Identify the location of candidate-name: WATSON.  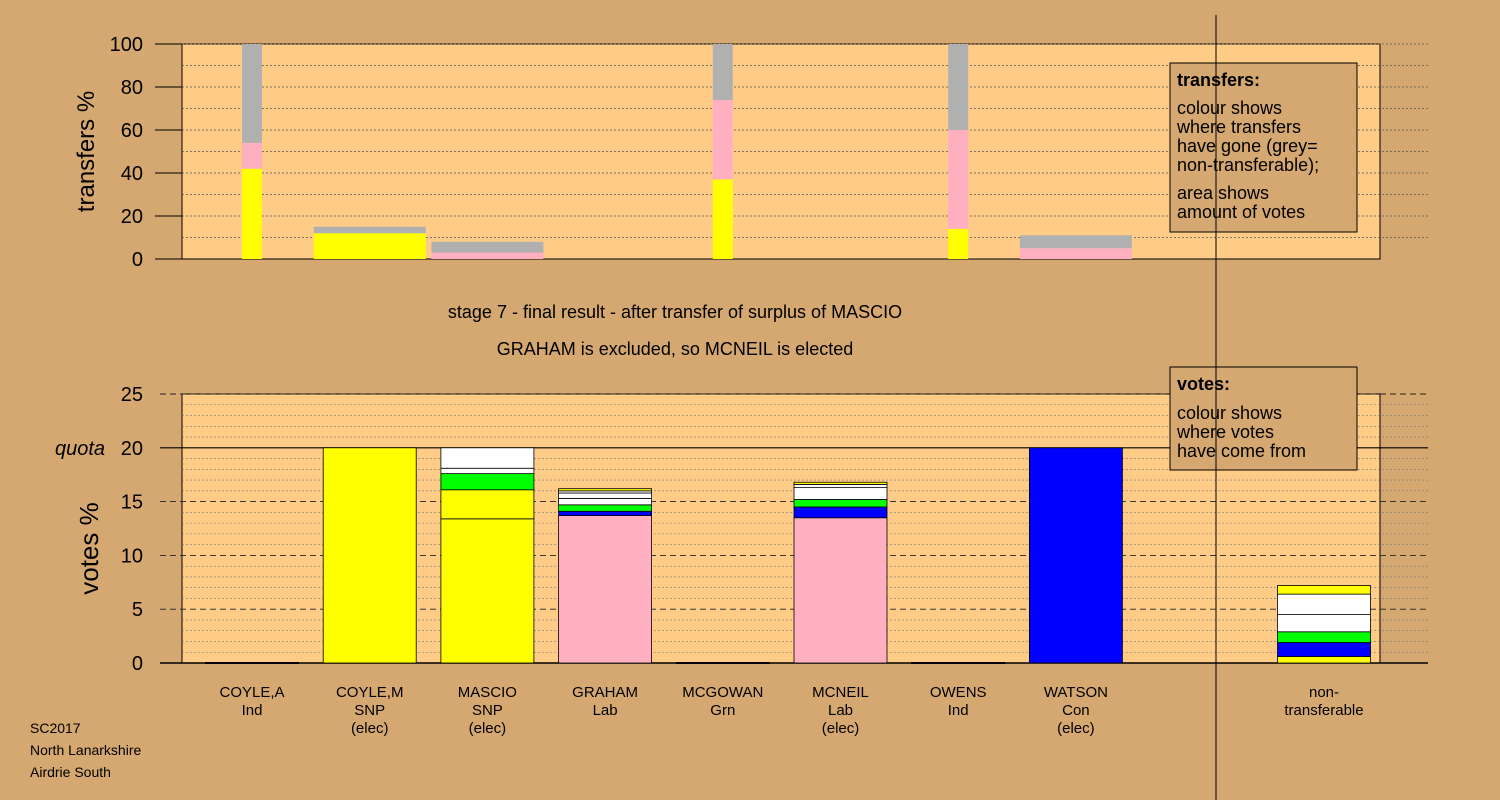
(1076, 692).